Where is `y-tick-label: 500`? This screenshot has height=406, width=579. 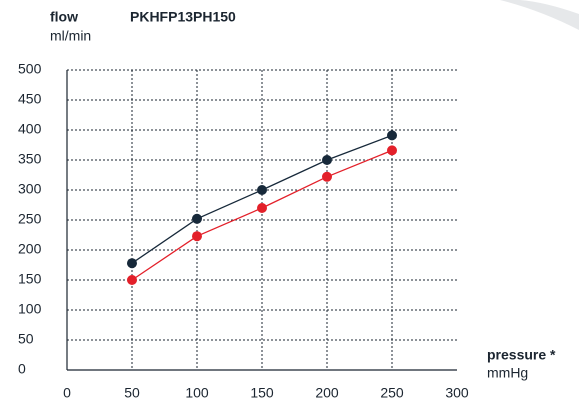 y-tick-label: 500 is located at coordinates (30, 69).